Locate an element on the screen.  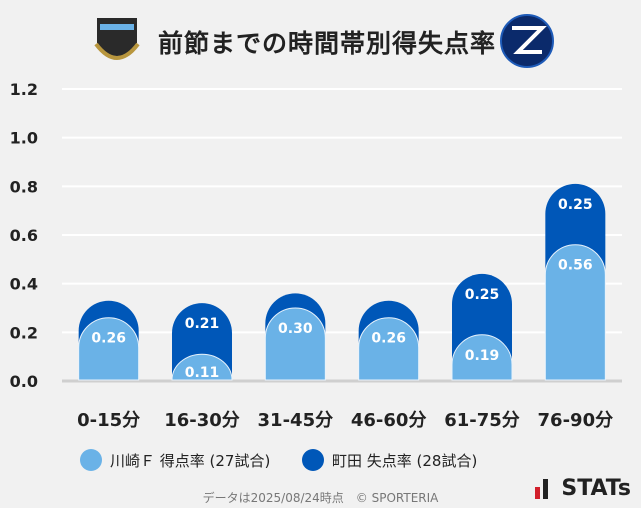
legend-swatch-away is located at coordinates (313, 460).